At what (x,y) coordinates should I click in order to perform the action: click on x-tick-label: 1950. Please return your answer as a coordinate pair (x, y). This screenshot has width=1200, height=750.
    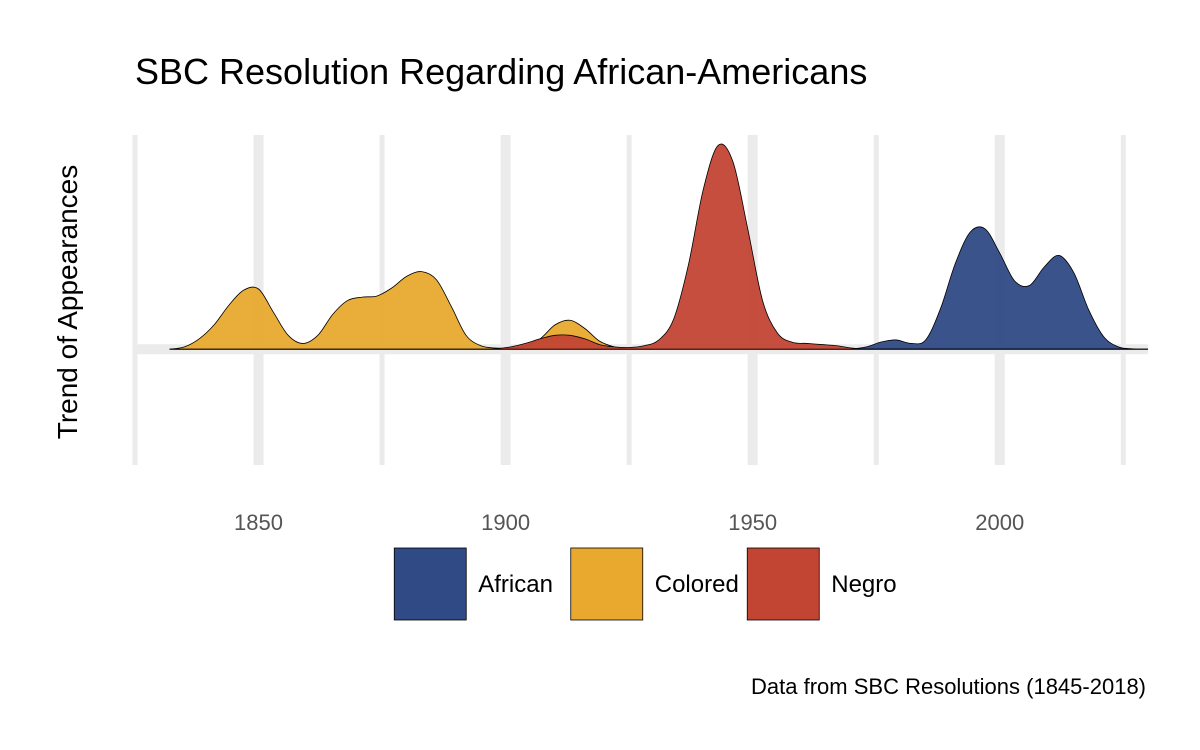
    Looking at the image, I should click on (752, 522).